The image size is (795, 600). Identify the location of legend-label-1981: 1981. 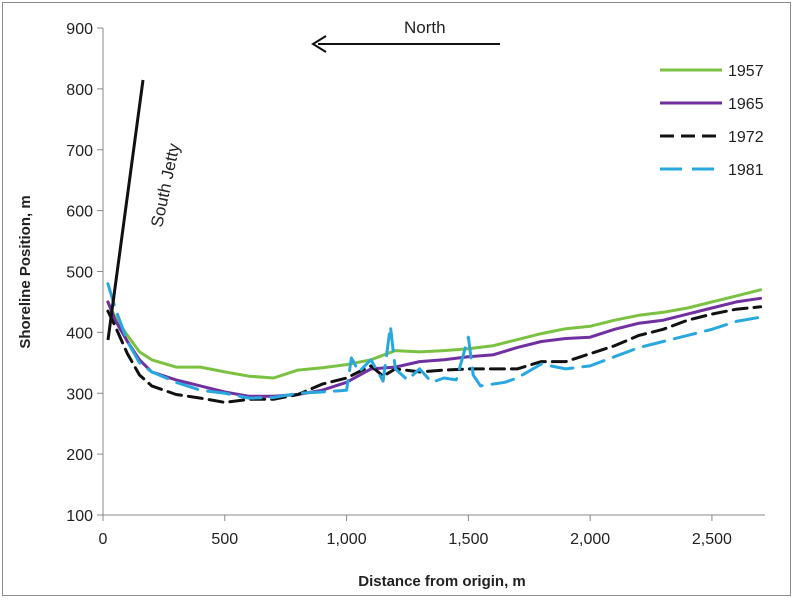
(746, 170).